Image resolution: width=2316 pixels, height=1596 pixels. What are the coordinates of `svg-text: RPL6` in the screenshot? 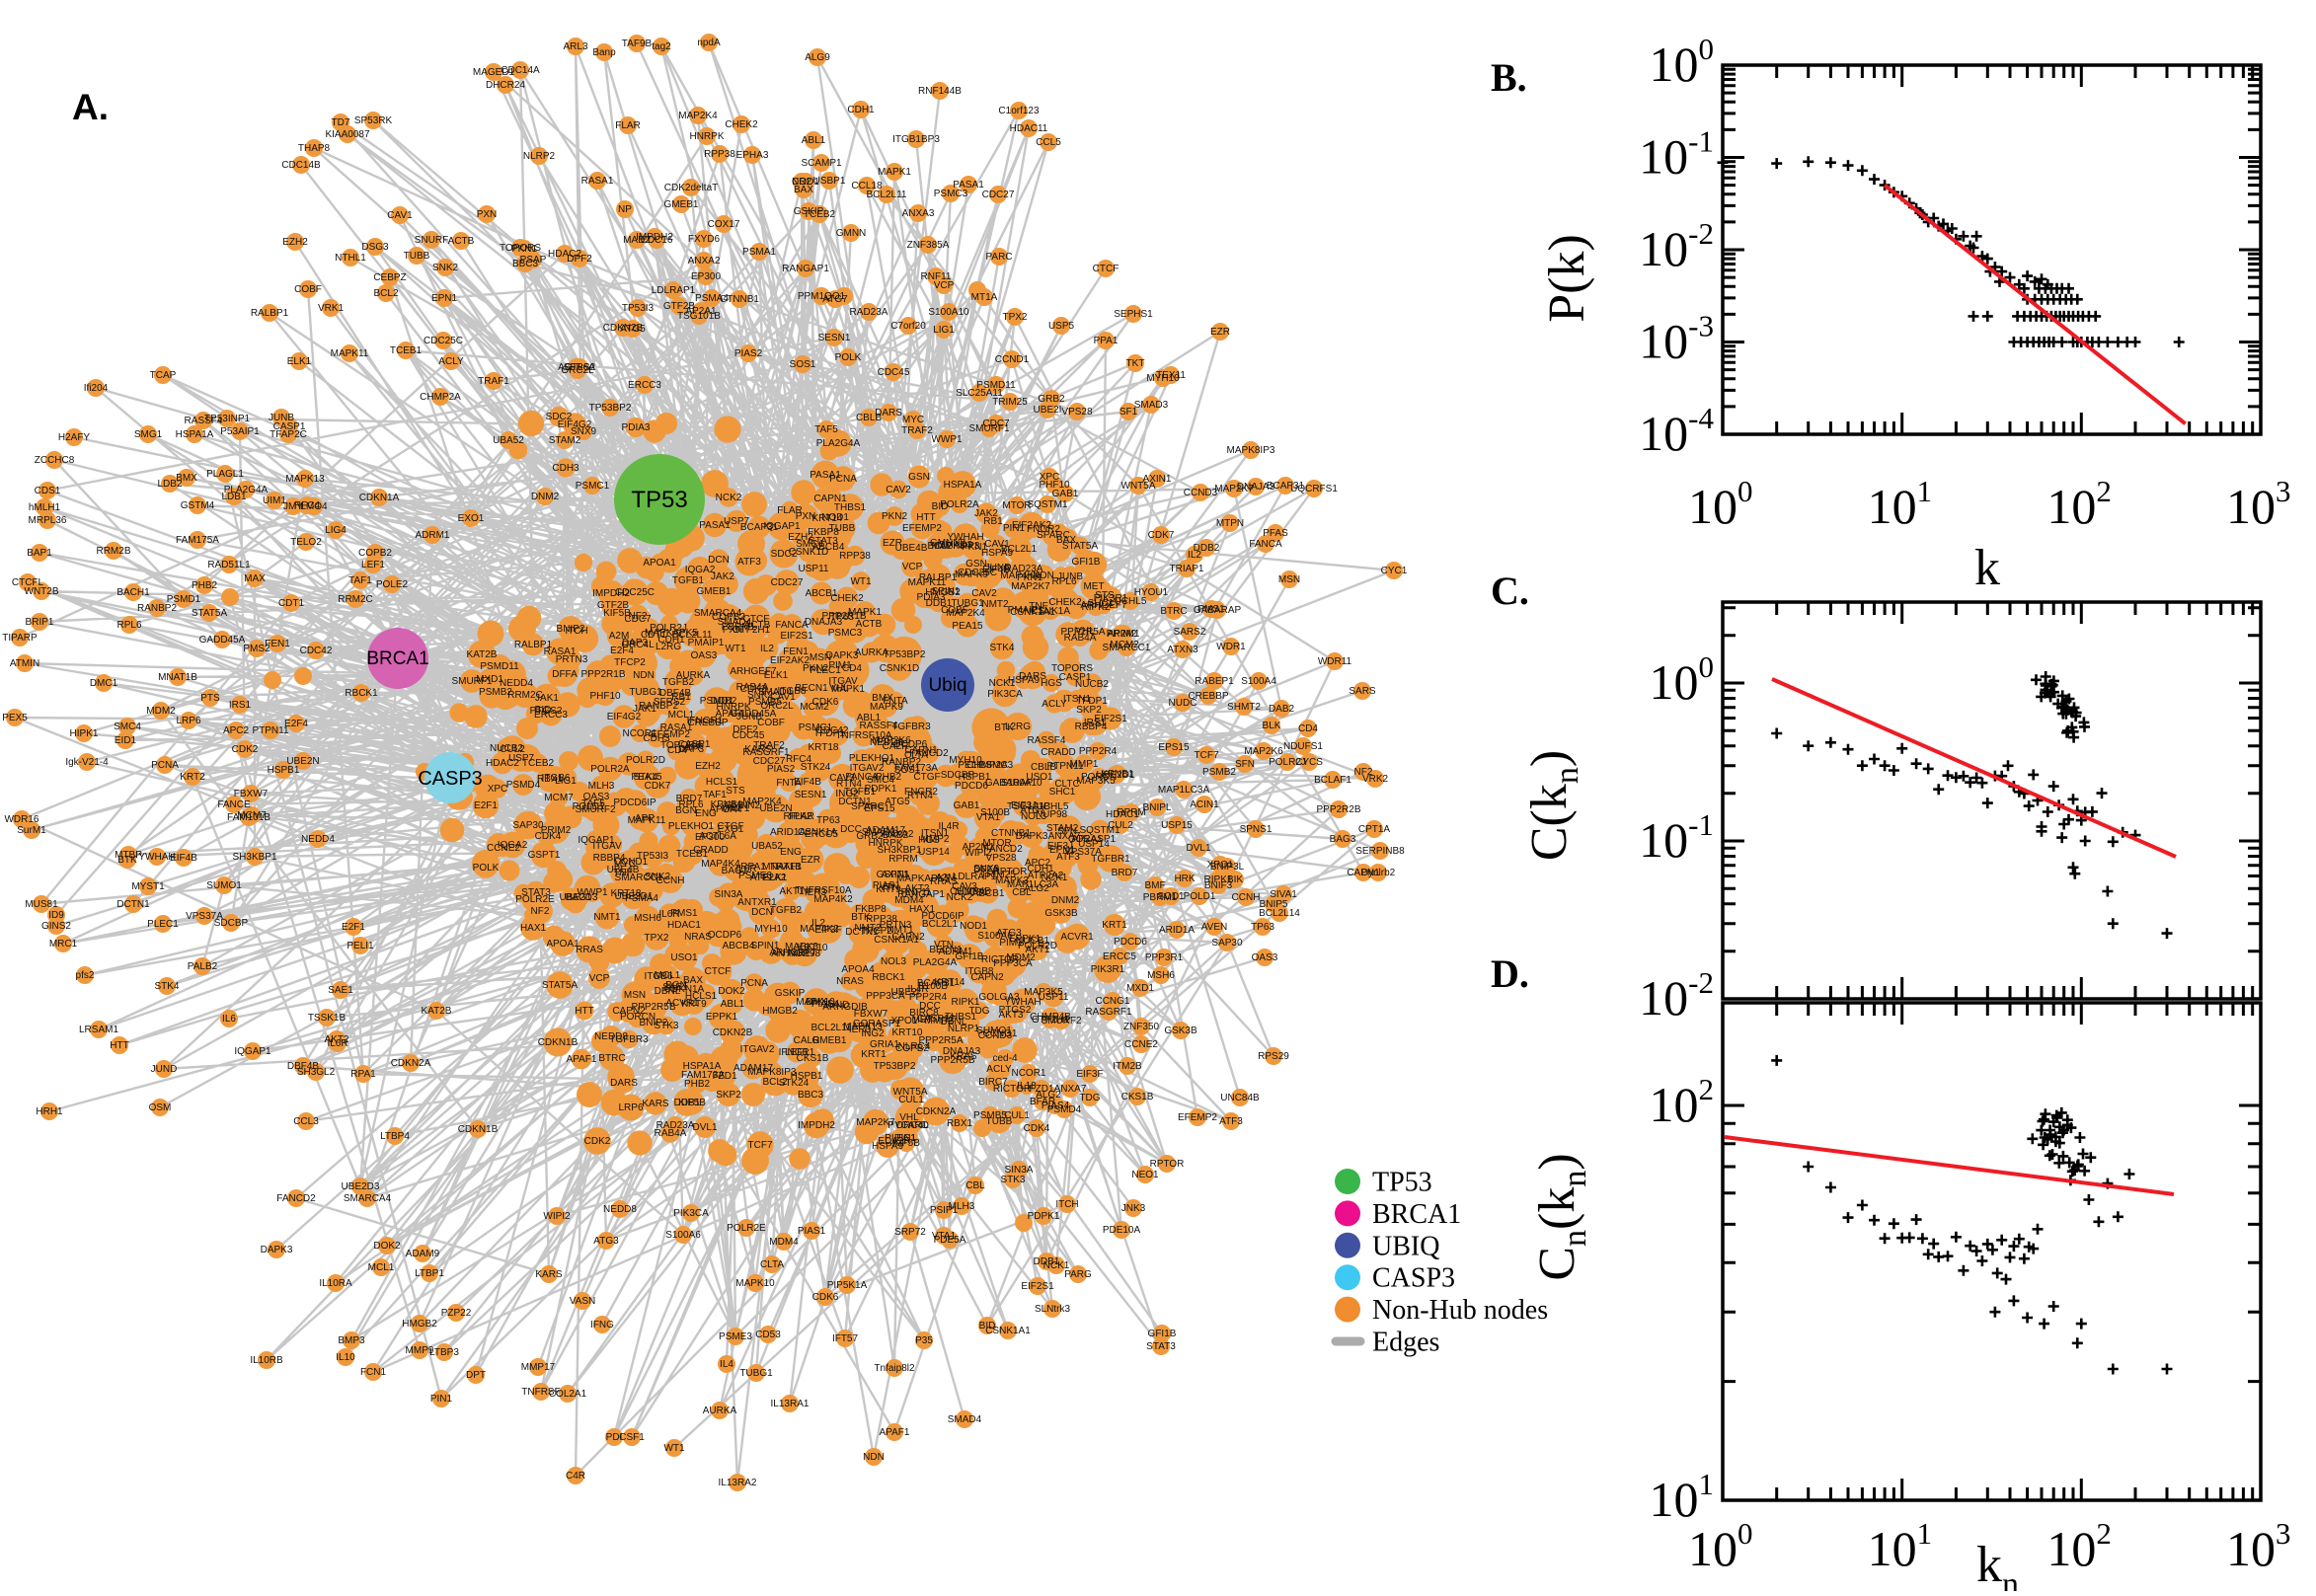 It's located at (128, 625).